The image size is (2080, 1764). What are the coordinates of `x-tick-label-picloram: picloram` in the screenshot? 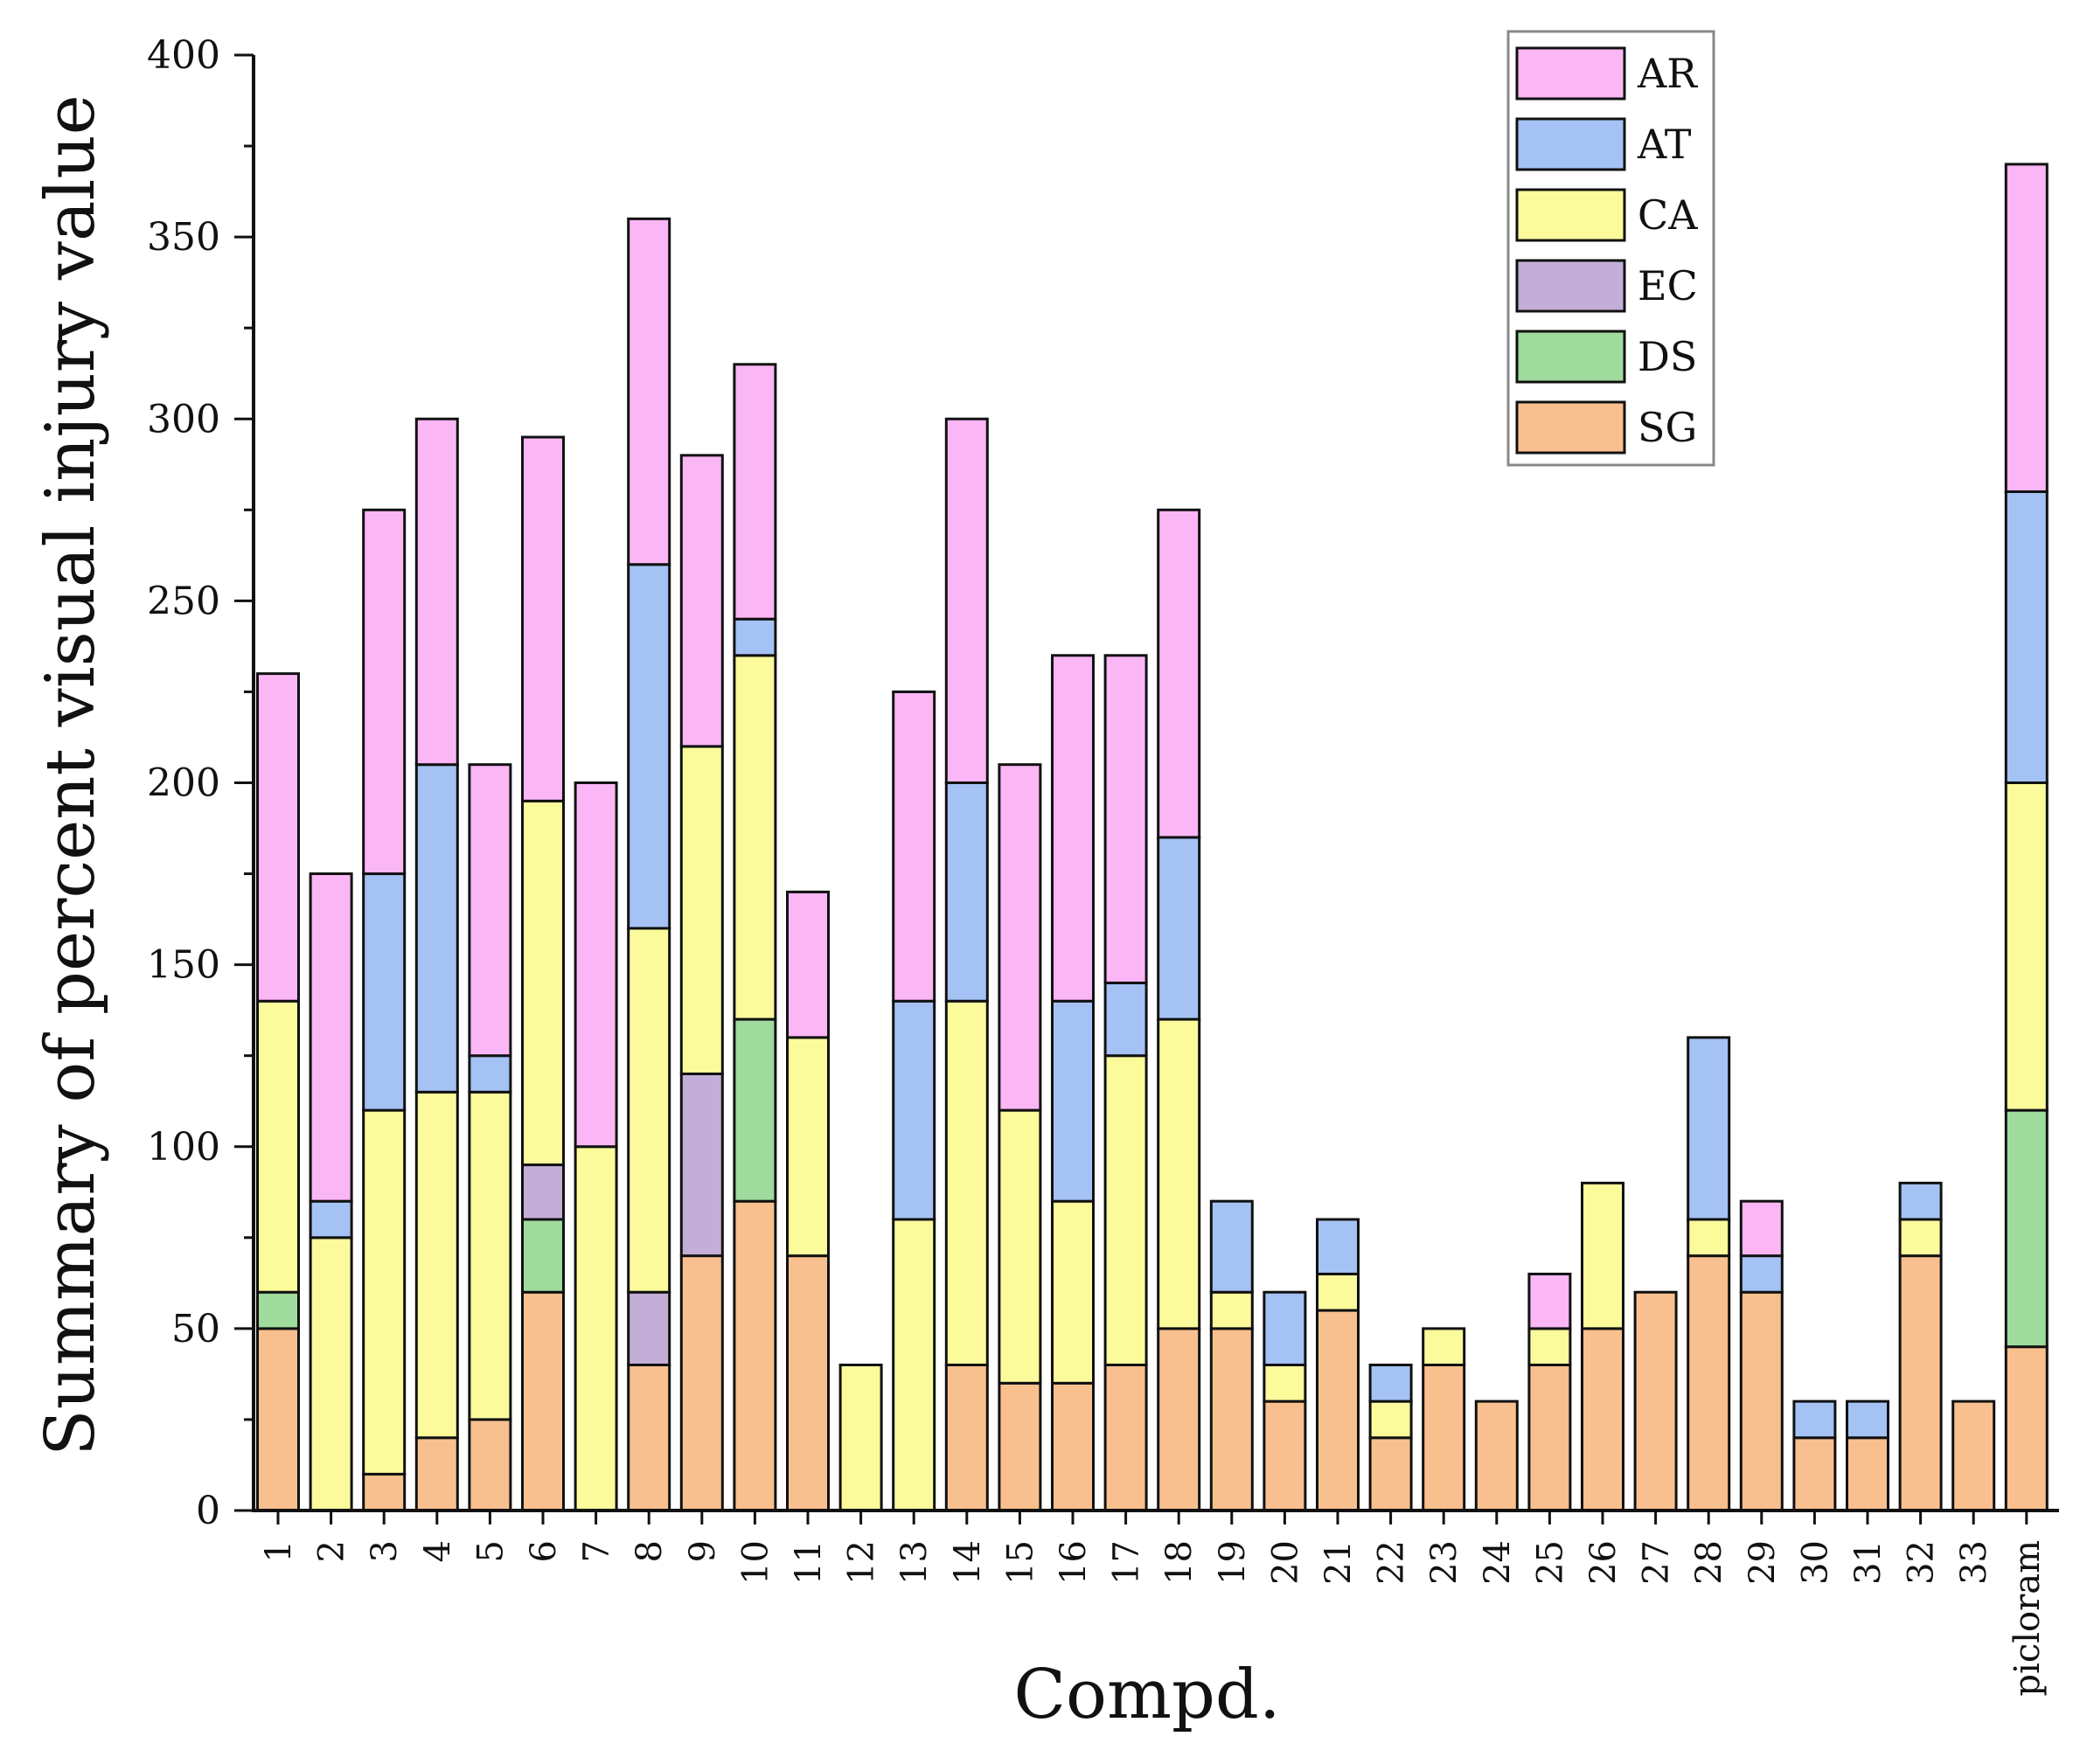 It's located at (2027, 1618).